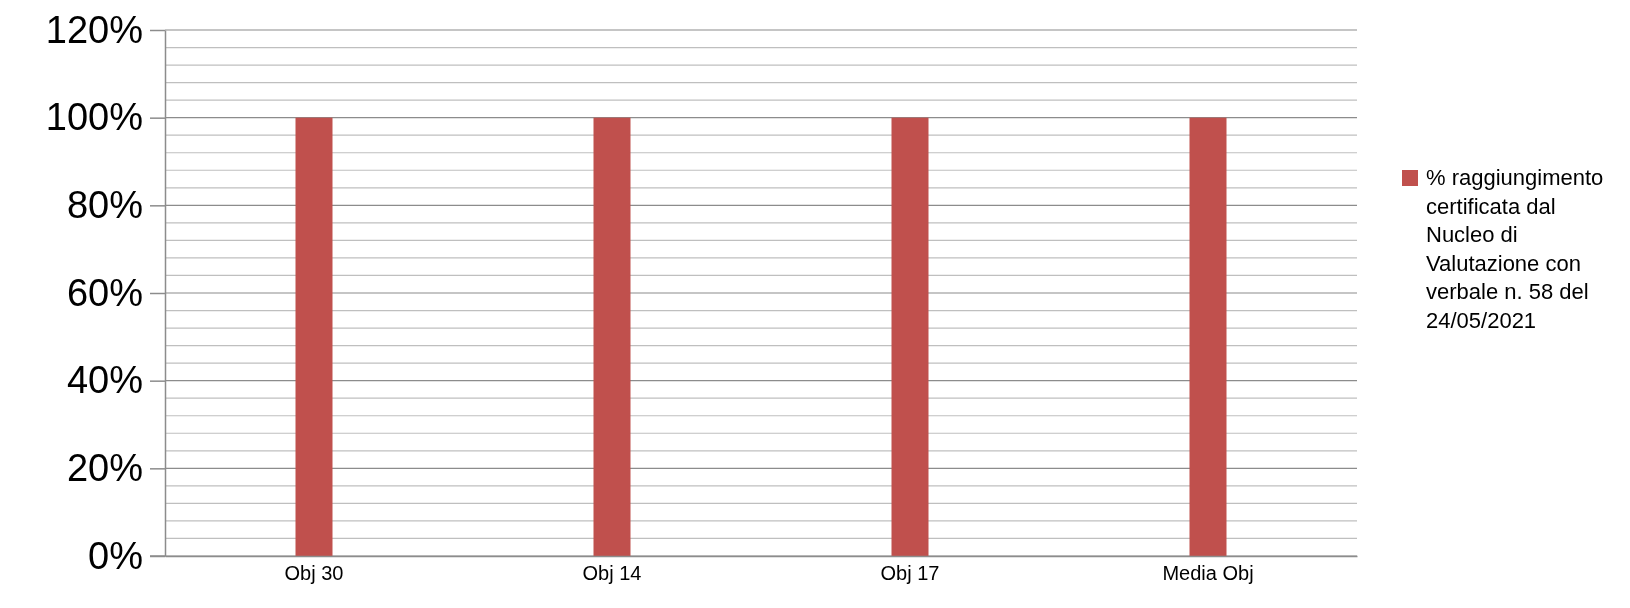  What do you see at coordinates (104, 467) in the screenshot?
I see `y-tick-label: 20%` at bounding box center [104, 467].